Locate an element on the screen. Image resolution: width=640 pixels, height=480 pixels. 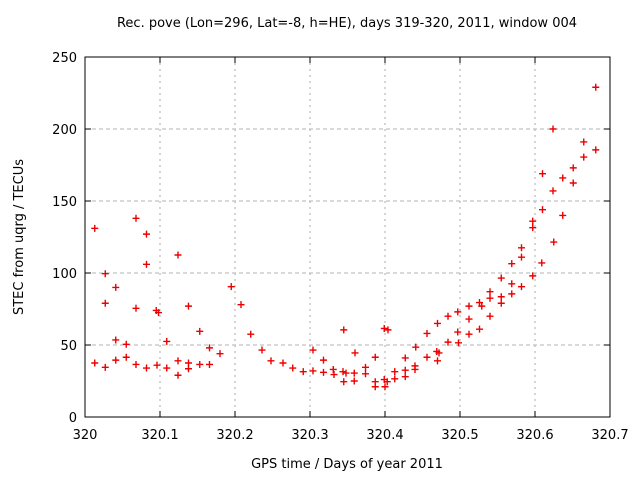
y-tick-label: 0 is located at coordinates (73, 418).